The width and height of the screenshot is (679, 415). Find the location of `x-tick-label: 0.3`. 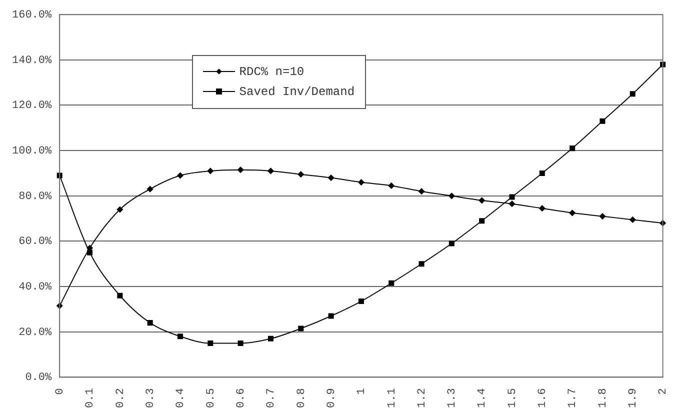

x-tick-label: 0.3 is located at coordinates (150, 398).